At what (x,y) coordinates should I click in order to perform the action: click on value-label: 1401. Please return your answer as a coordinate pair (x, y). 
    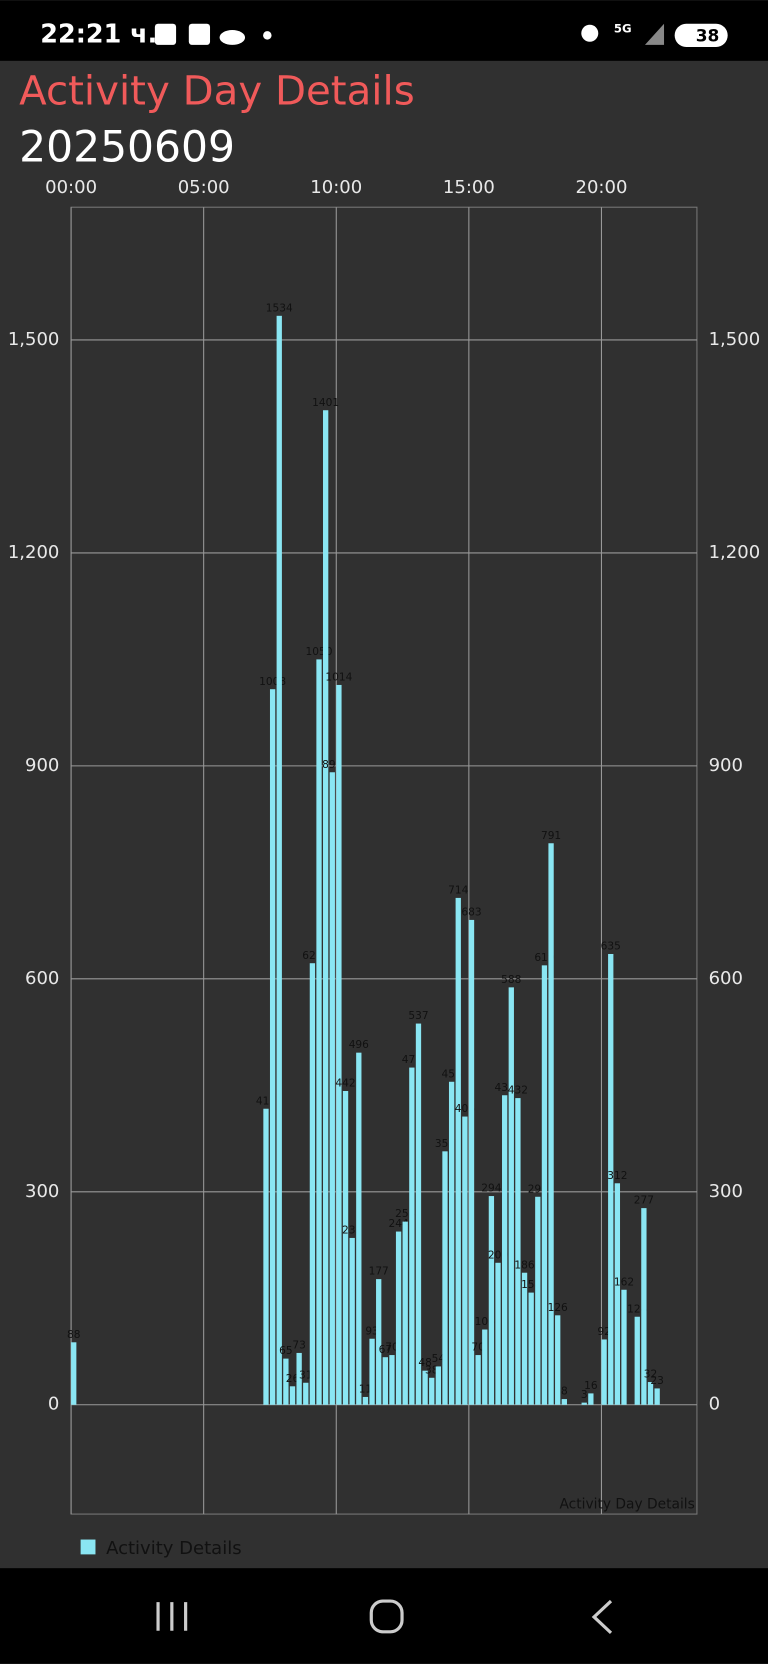
    Looking at the image, I should click on (325, 403).